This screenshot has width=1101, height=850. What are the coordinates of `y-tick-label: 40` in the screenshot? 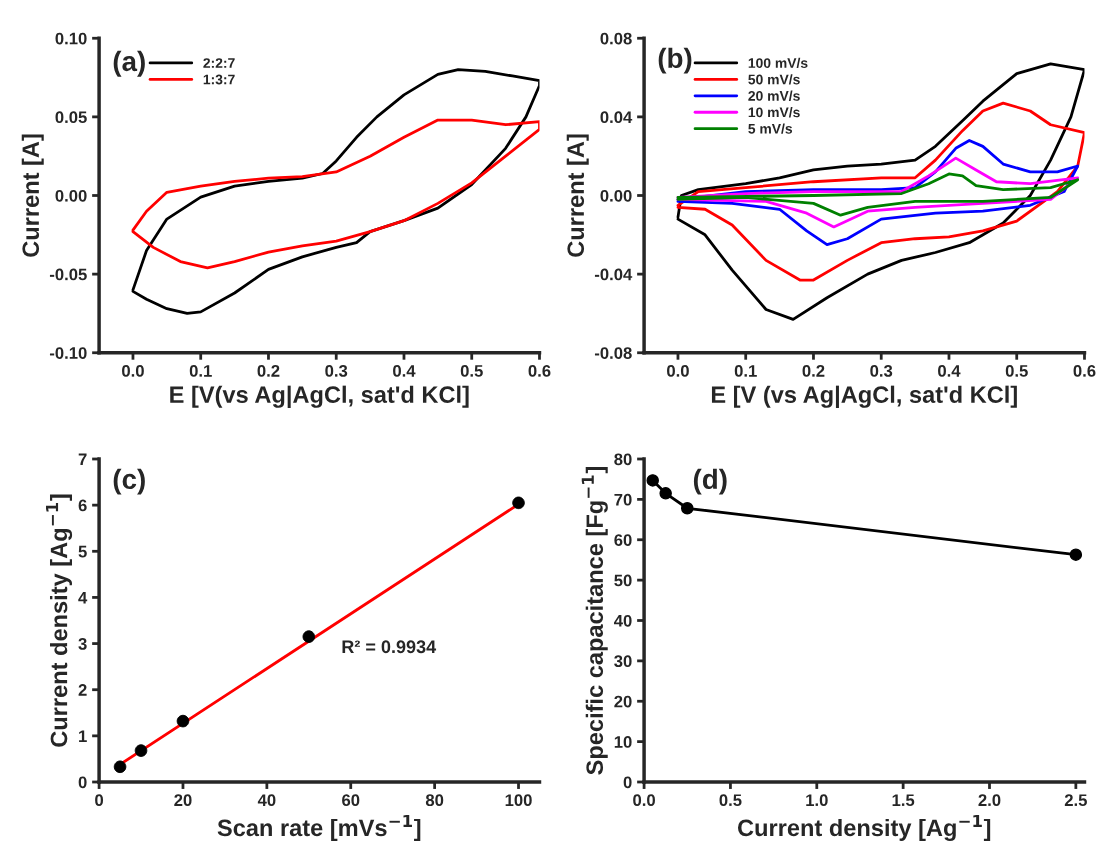 It's located at (623, 620).